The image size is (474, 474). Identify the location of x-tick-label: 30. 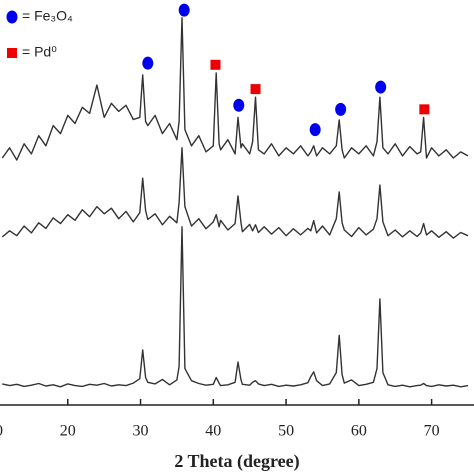
(141, 431).